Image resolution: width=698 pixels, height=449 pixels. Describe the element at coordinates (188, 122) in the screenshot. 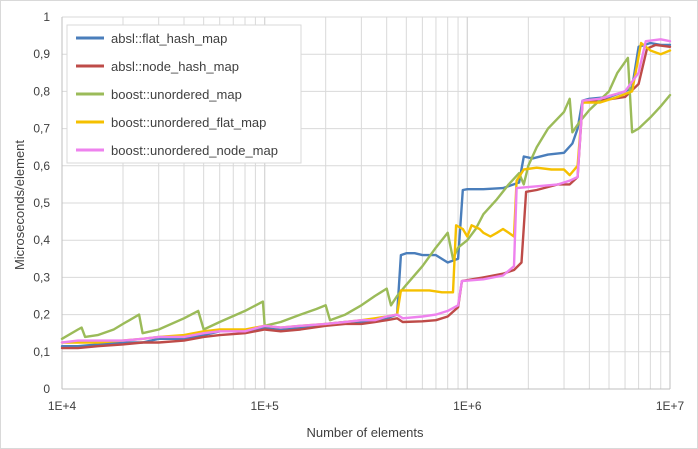

I see `legend-label: boost::unordered_flat_map` at that location.